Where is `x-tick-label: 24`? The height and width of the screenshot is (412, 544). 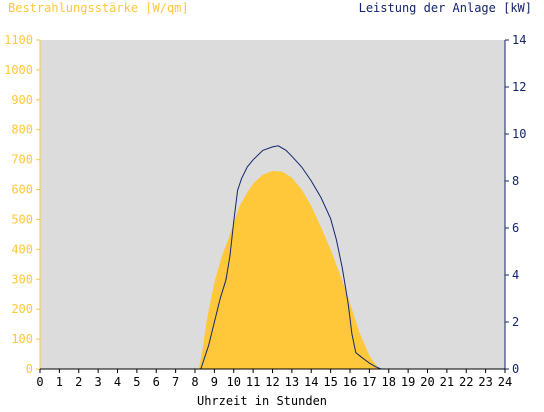 x-tick-label: 24 is located at coordinates (505, 382).